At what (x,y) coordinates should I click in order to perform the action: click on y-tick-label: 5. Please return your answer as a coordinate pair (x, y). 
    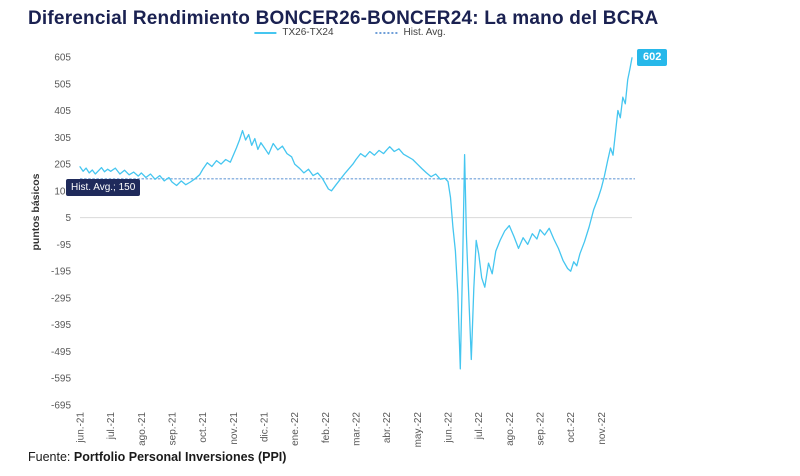
    Looking at the image, I should click on (68, 218).